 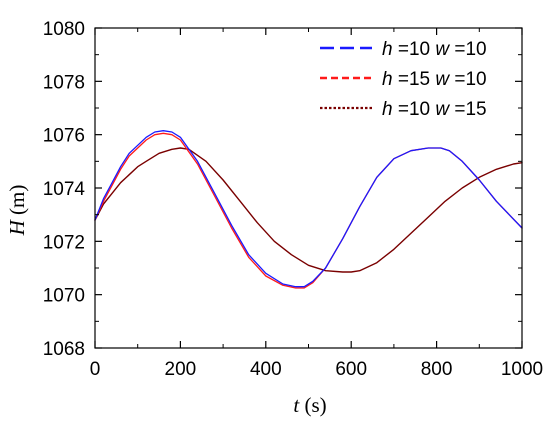 I want to click on x-tick-label: 800, so click(x=437, y=369).